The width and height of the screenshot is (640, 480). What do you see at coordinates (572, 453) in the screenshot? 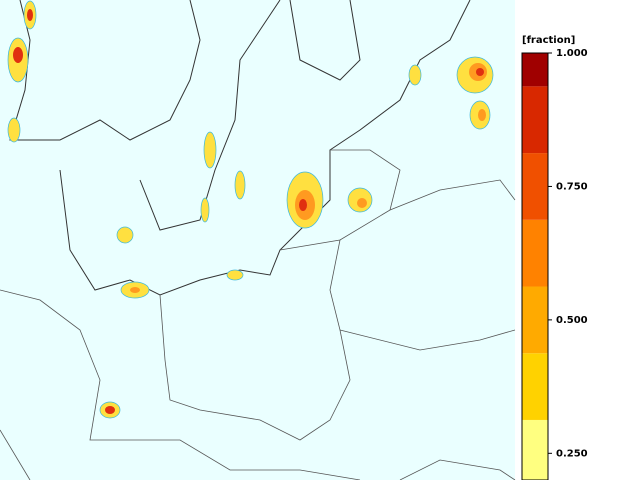
I see `colorbar-tick-label: 0.250` at bounding box center [572, 453].